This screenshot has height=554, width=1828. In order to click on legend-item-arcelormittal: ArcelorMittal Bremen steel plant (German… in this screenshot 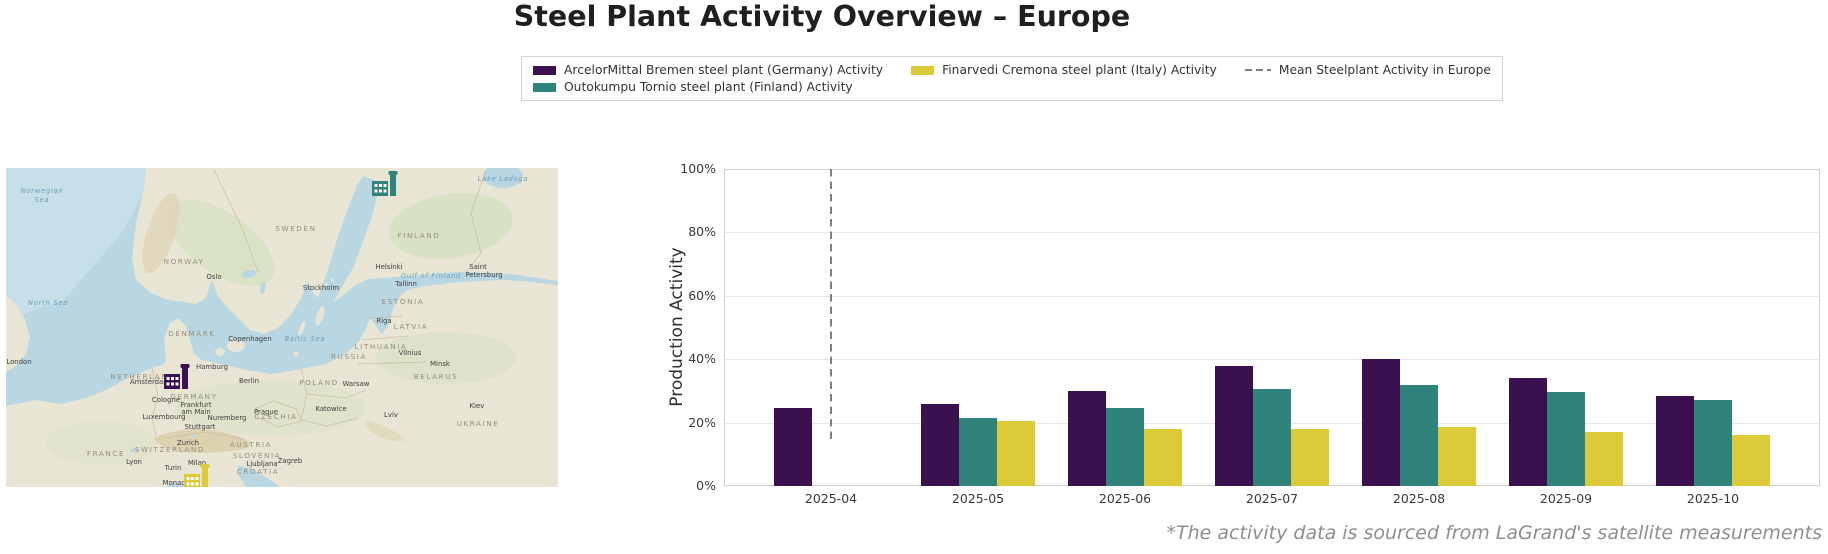, I will do `click(708, 70)`.